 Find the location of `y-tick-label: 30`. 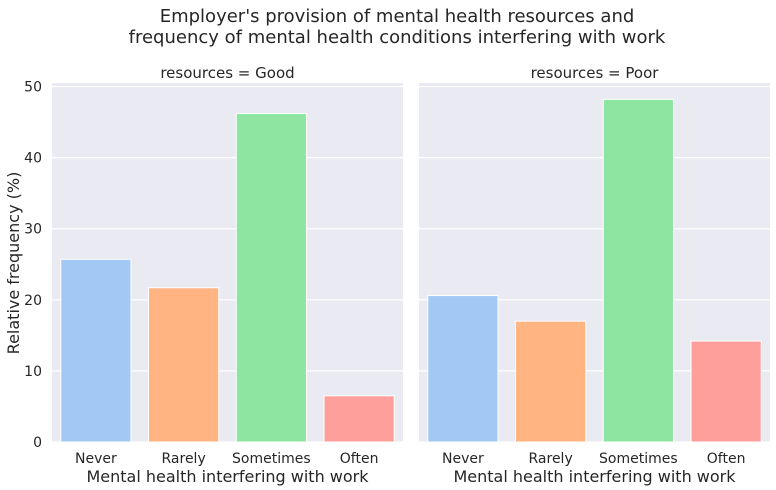

y-tick-label: 30 is located at coordinates (33, 230).